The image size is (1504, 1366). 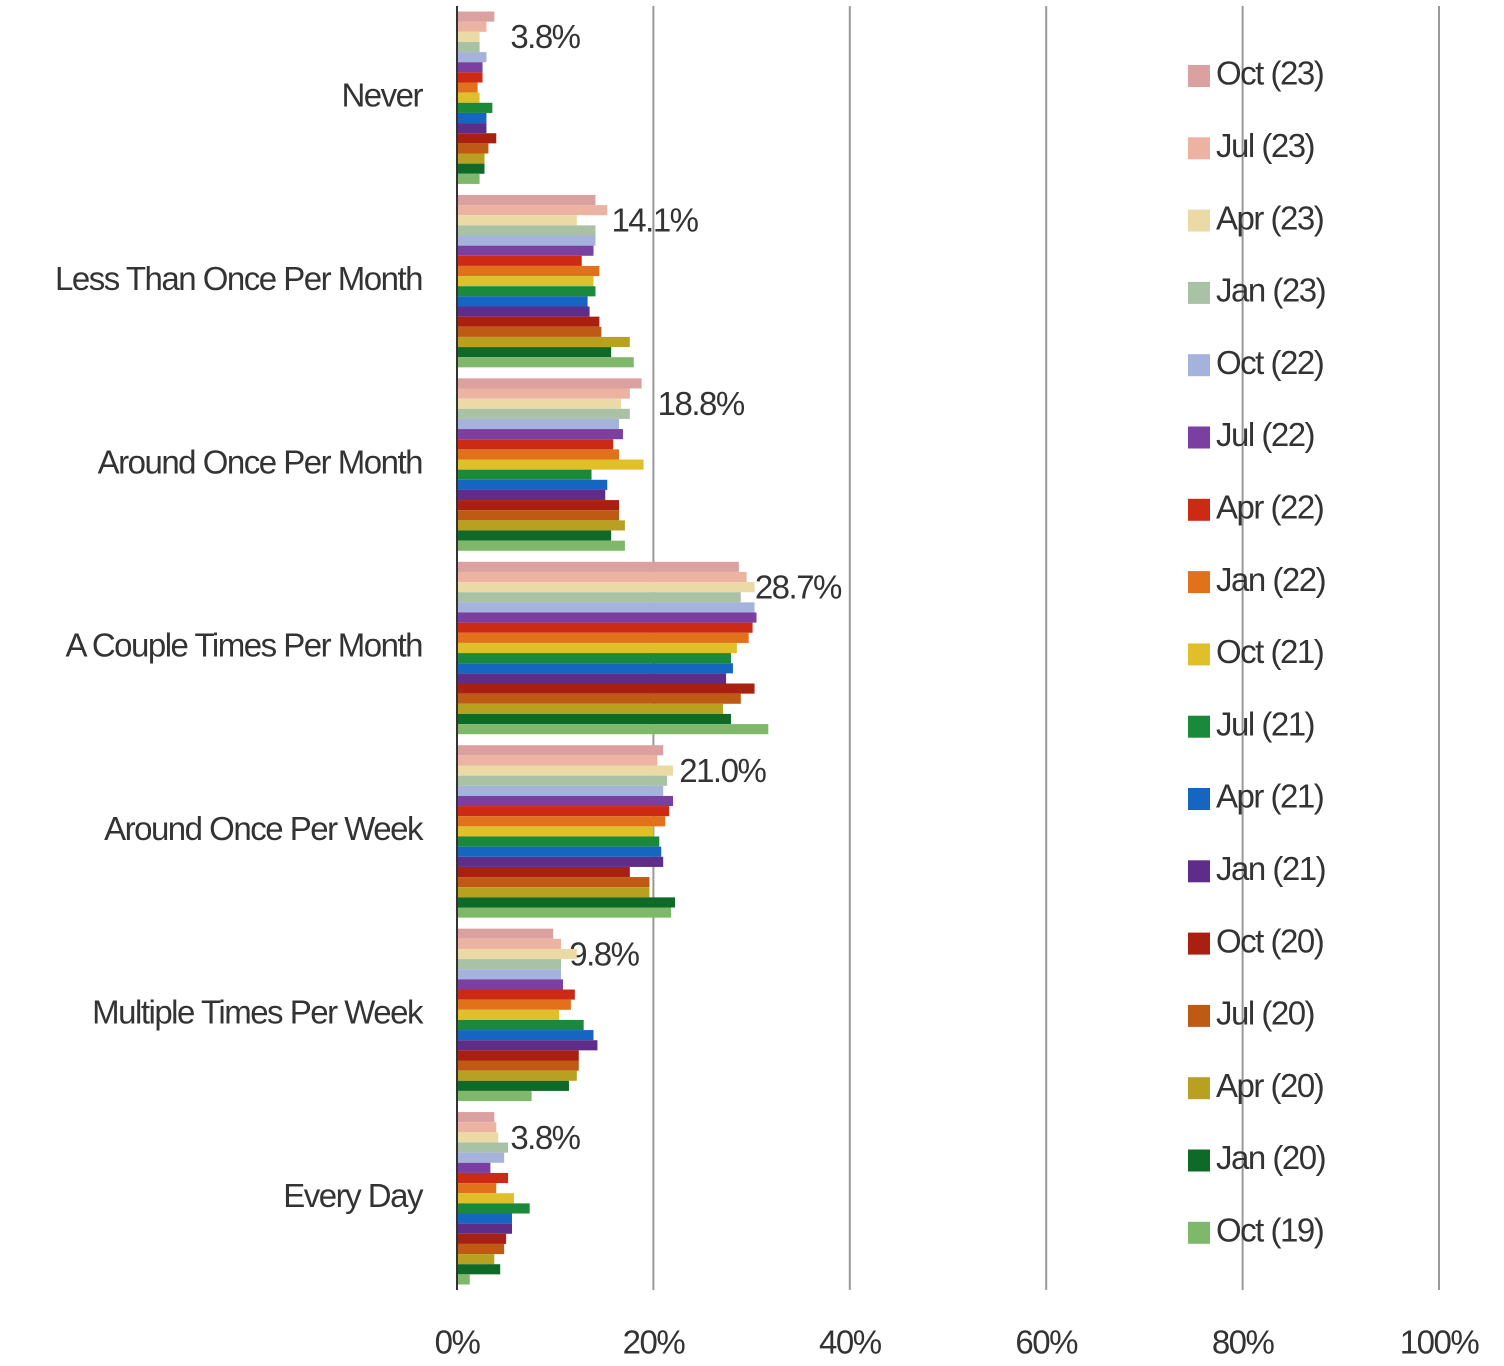 What do you see at coordinates (604, 953) in the screenshot?
I see `data-label: 9.8%` at bounding box center [604, 953].